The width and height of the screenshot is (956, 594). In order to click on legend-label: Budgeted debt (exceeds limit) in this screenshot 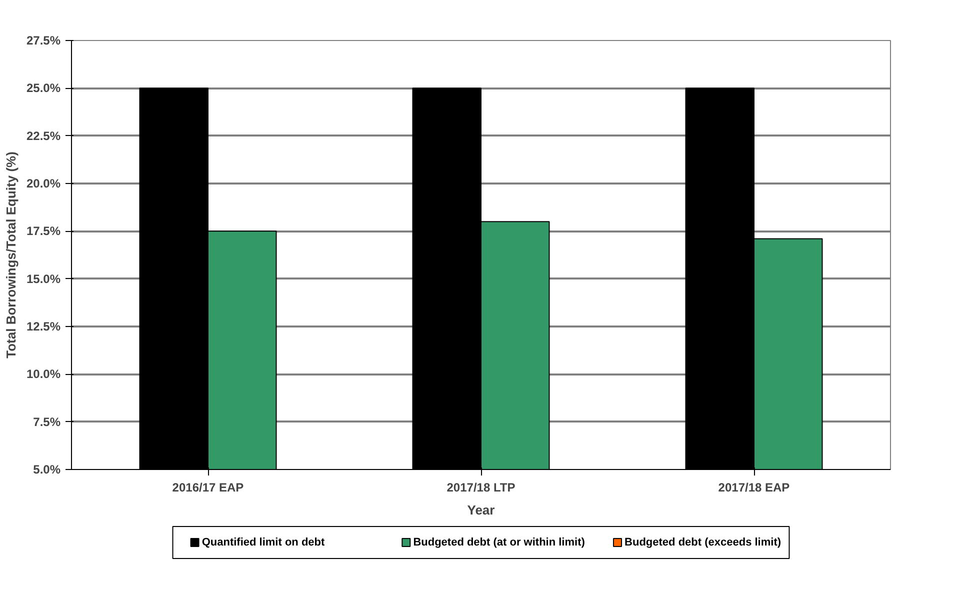, I will do `click(703, 542)`.